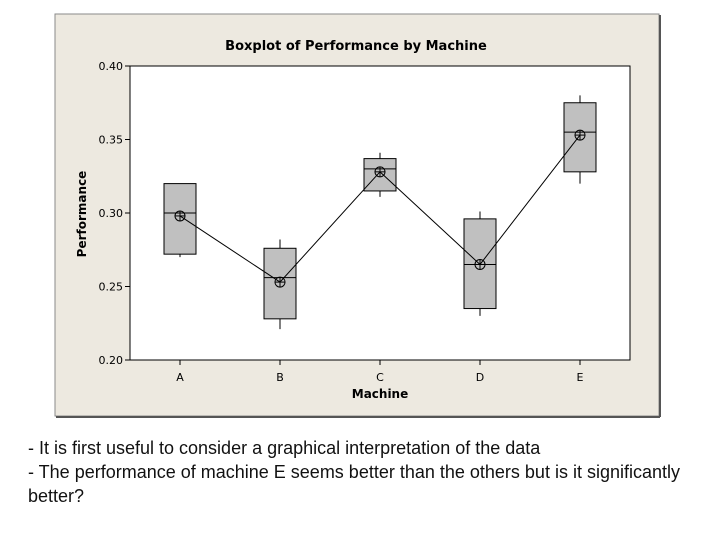 The height and width of the screenshot is (540, 720). I want to click on x-tick-label: C, so click(380, 377).